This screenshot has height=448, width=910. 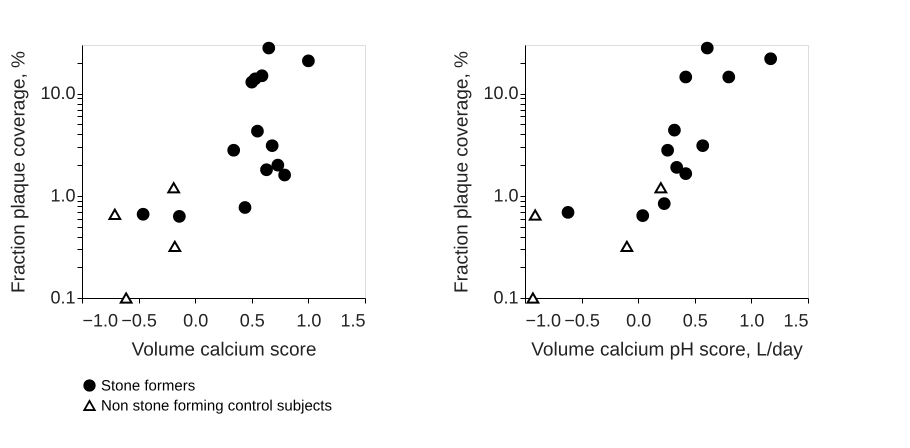 What do you see at coordinates (667, 350) in the screenshot?
I see `x-axis-title: Volume calcium pH score, L/day` at bounding box center [667, 350].